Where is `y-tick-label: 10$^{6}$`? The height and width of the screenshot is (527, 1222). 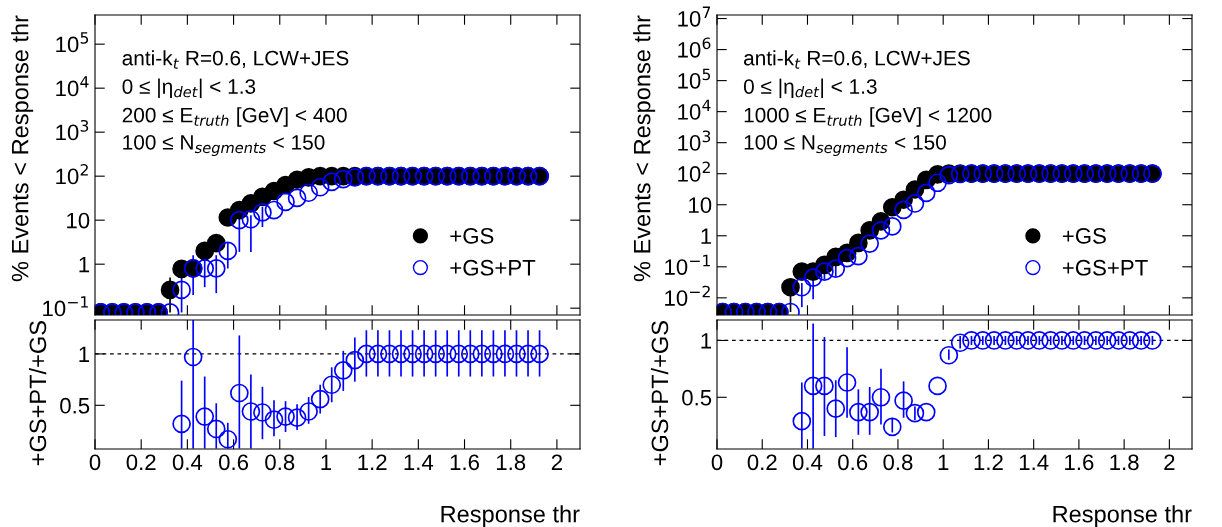
y-tick-label: 10$^{6}$ is located at coordinates (694, 47).